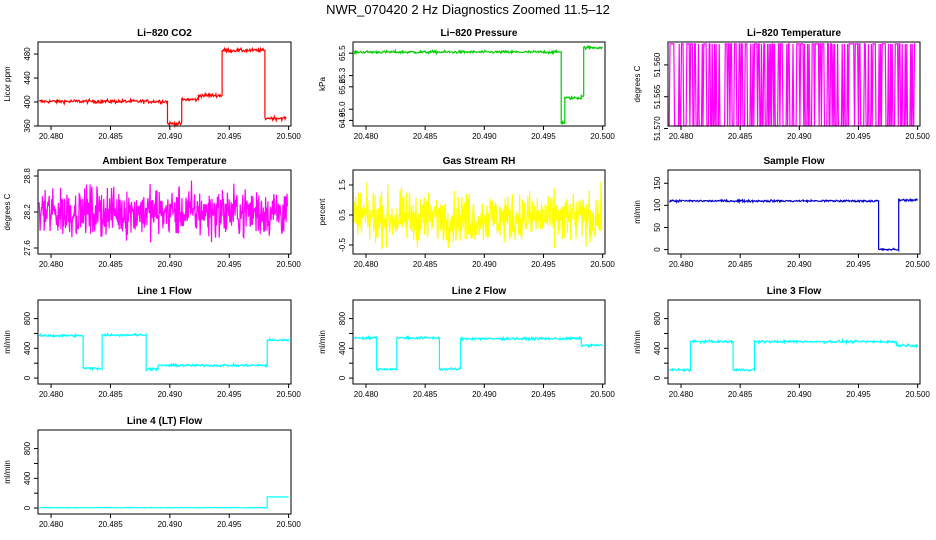  I want to click on y-tick-label: 65.3, so click(342, 75).